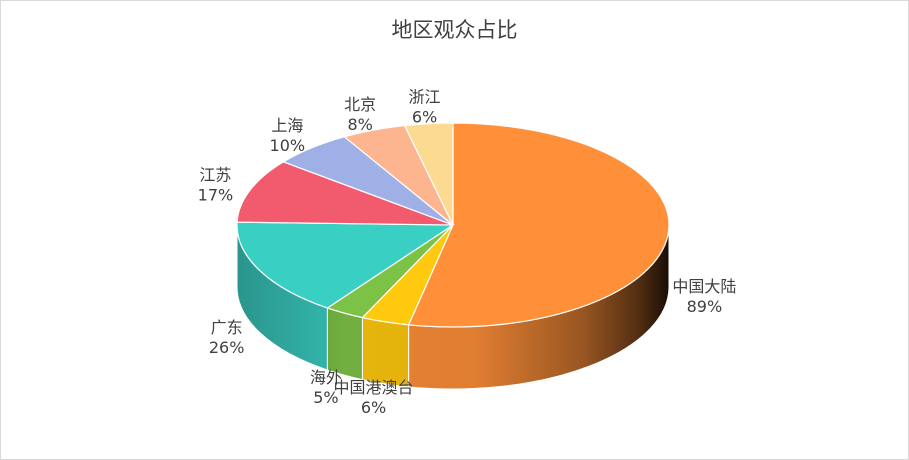 The width and height of the screenshot is (909, 460). I want to click on data-label: 海外 5%, so click(326, 387).